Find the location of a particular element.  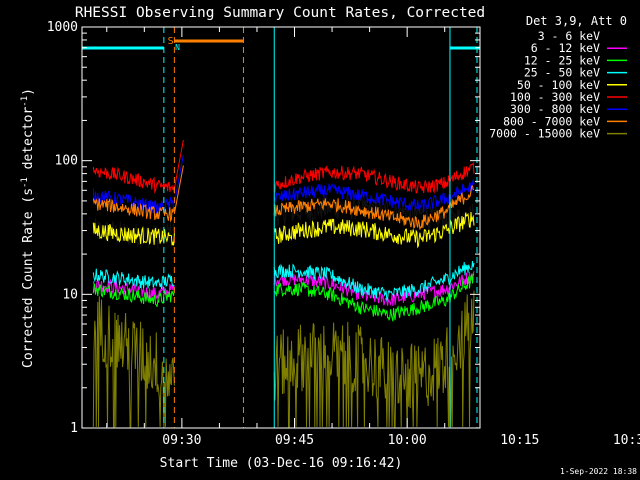

y-tick-label: 100 is located at coordinates (66, 161).